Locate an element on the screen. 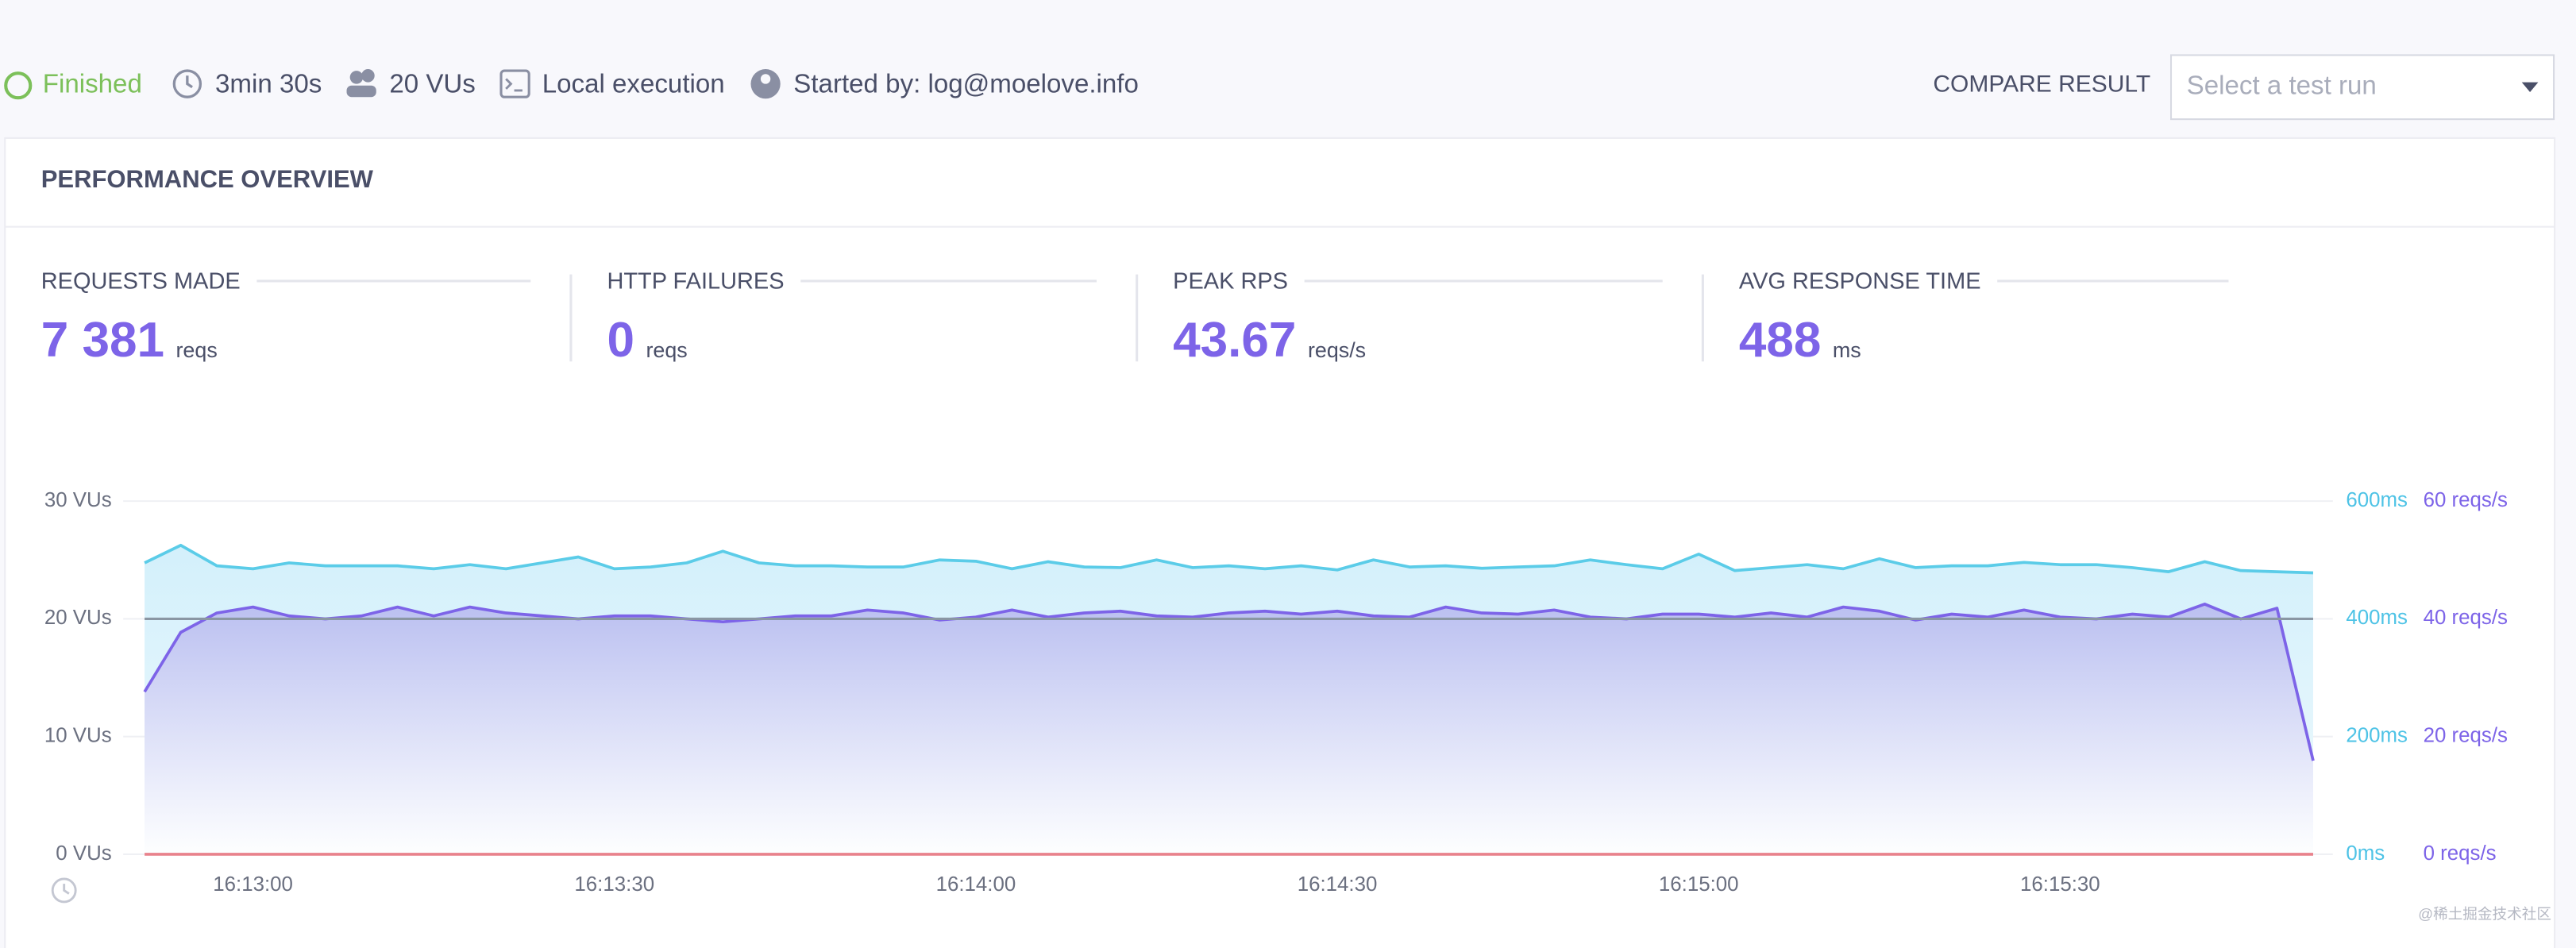 Image resolution: width=2576 pixels, height=948 pixels. y-tick-label: 0 VUs is located at coordinates (83, 853).